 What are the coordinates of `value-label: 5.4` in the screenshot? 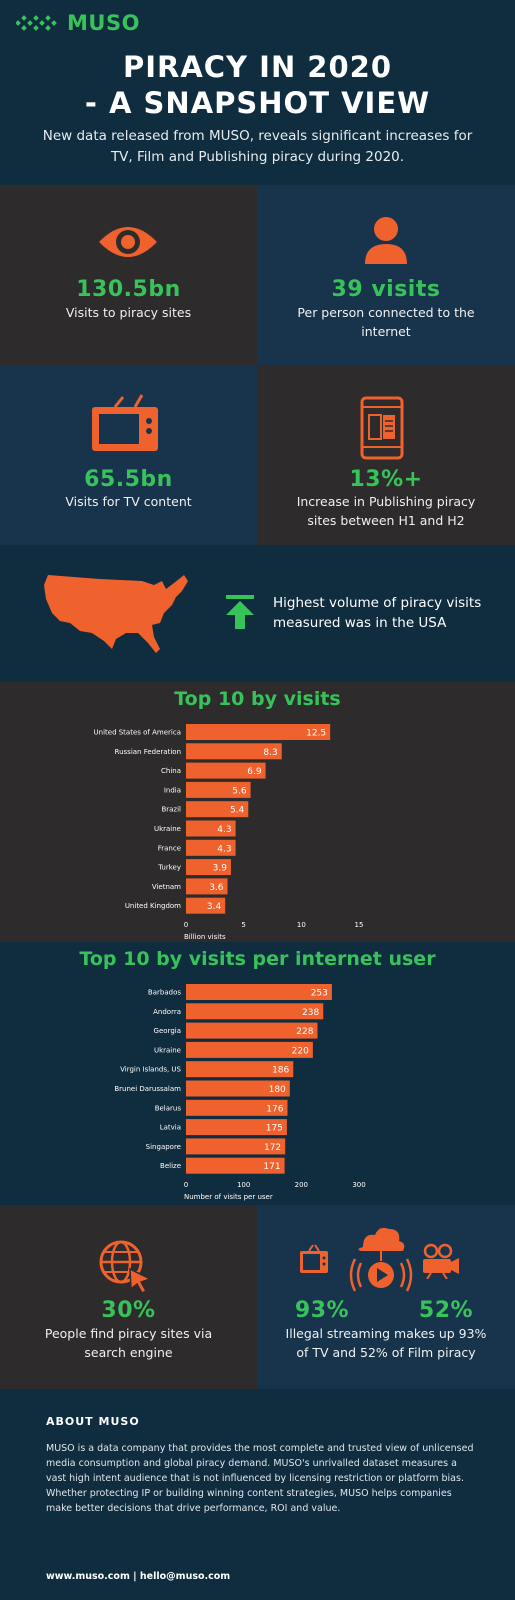 It's located at (237, 811).